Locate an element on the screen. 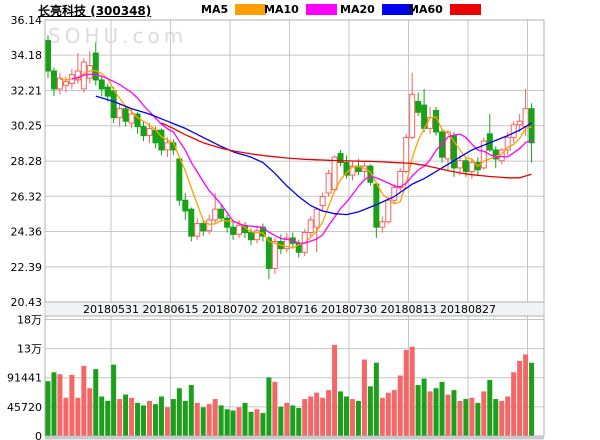  price-axis-label: 32.21 is located at coordinates (27, 91).